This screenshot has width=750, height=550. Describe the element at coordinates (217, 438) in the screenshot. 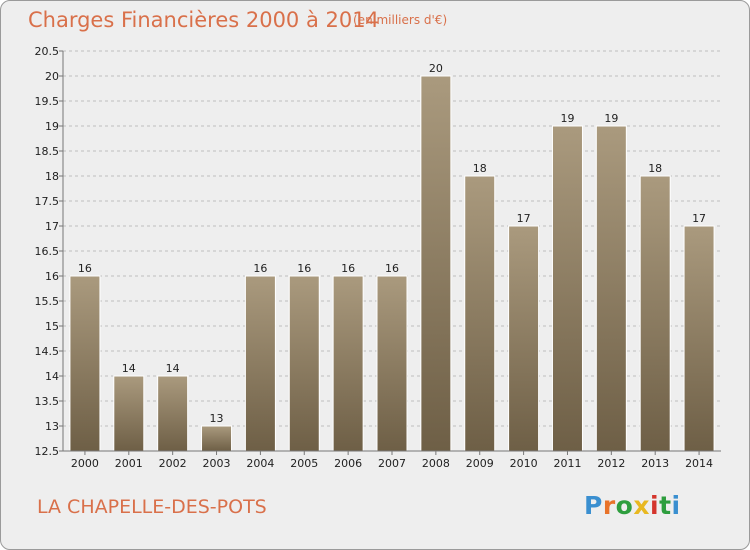

I see `bar-2003` at that location.